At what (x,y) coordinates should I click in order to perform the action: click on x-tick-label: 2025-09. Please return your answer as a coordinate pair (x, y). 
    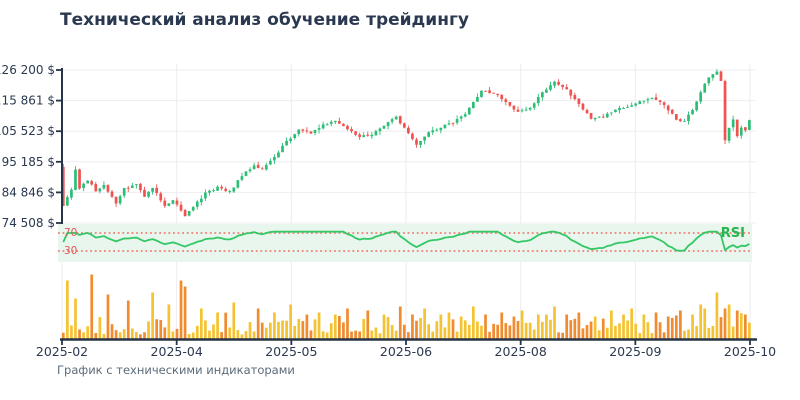
    Looking at the image, I should click on (635, 351).